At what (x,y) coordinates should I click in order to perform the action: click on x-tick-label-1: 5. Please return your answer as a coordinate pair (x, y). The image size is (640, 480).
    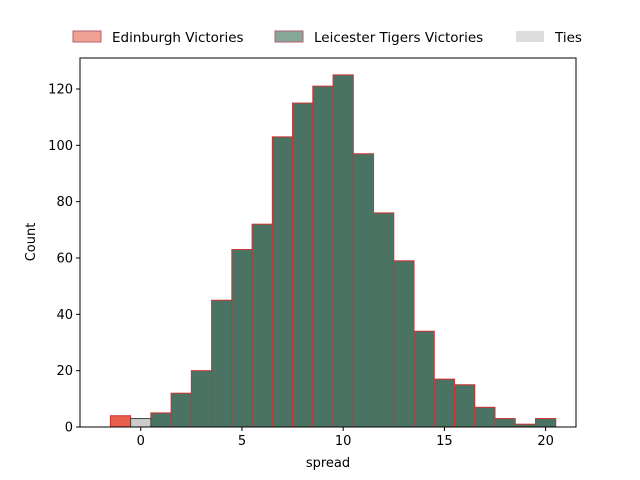
    Looking at the image, I should click on (242, 441).